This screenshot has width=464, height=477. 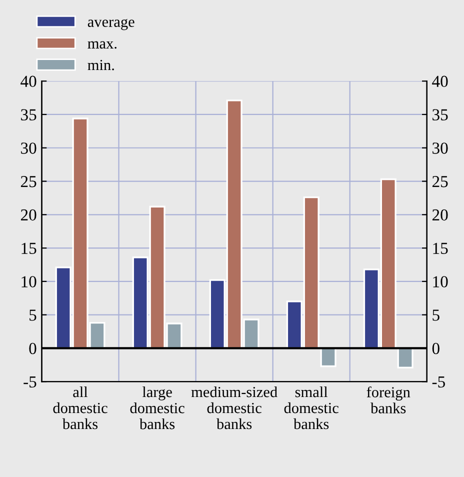 I want to click on y-tick-label: 40, so click(x=28, y=82).